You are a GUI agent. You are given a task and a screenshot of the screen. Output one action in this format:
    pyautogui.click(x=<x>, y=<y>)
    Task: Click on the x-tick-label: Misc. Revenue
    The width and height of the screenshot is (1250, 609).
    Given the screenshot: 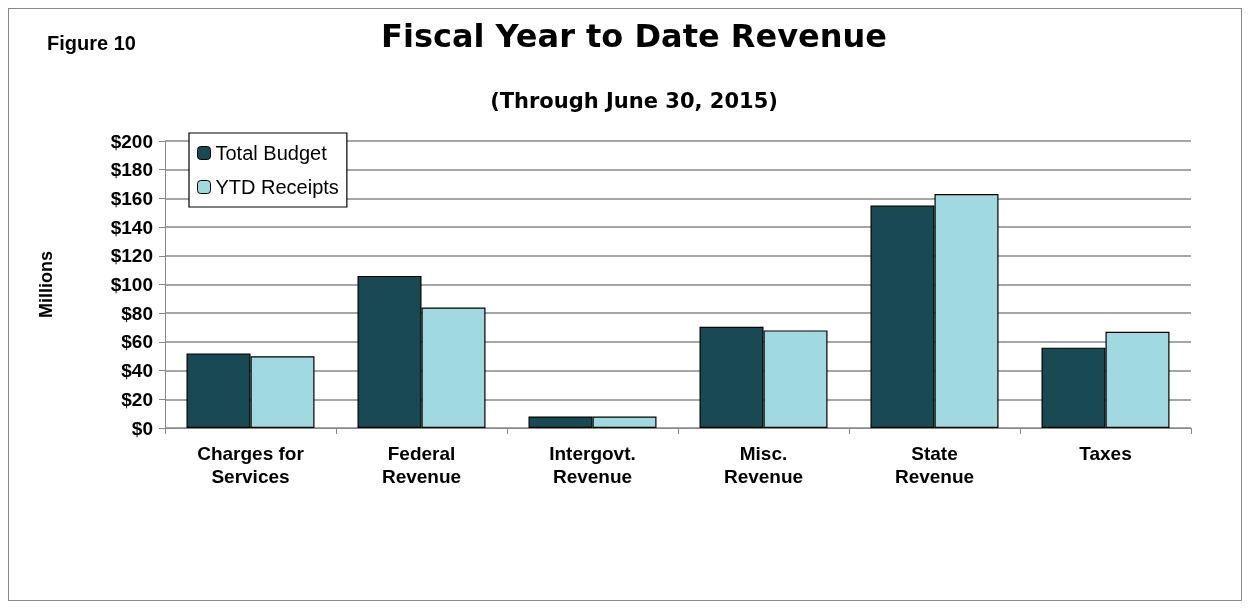 What is the action you would take?
    pyautogui.click(x=763, y=465)
    